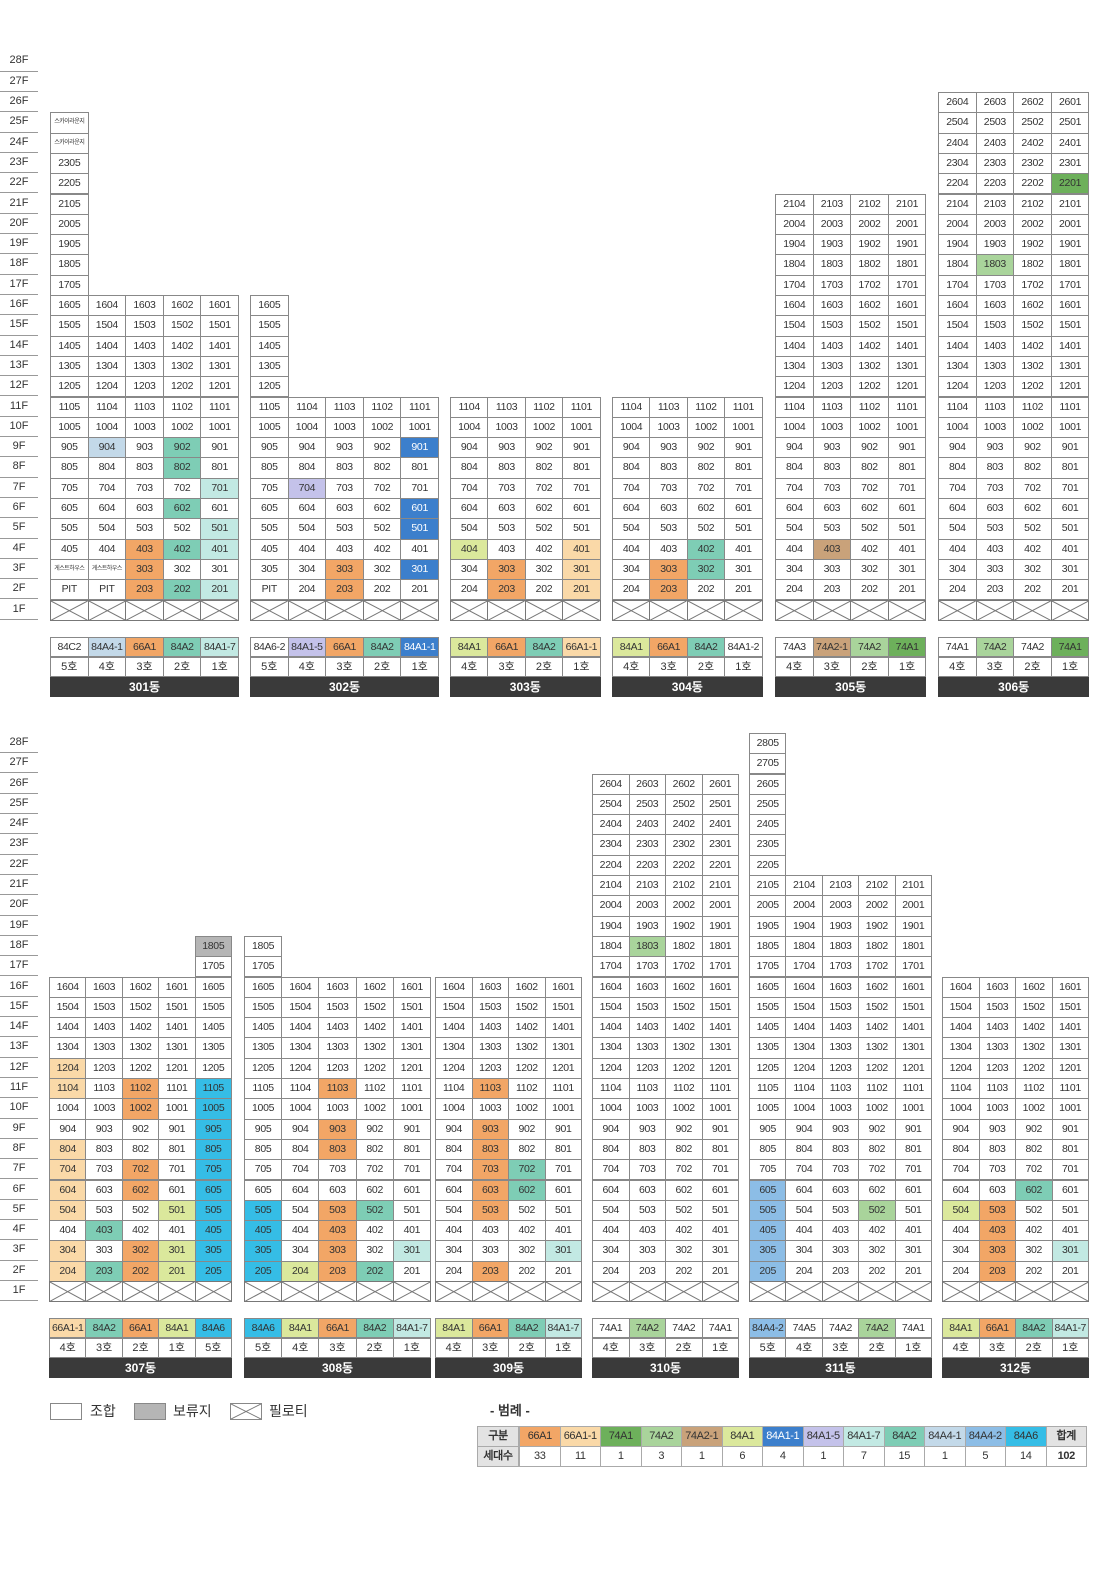 Image resolution: width=1100 pixels, height=1585 pixels. I want to click on unit-cell: 1102, so click(684, 1089).